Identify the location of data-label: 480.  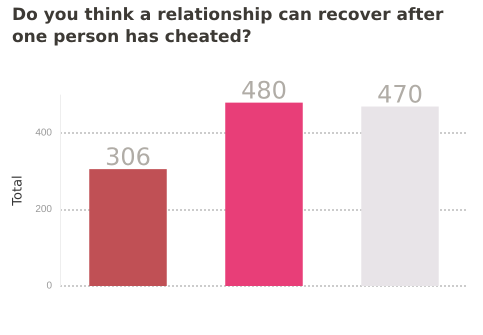
(264, 90).